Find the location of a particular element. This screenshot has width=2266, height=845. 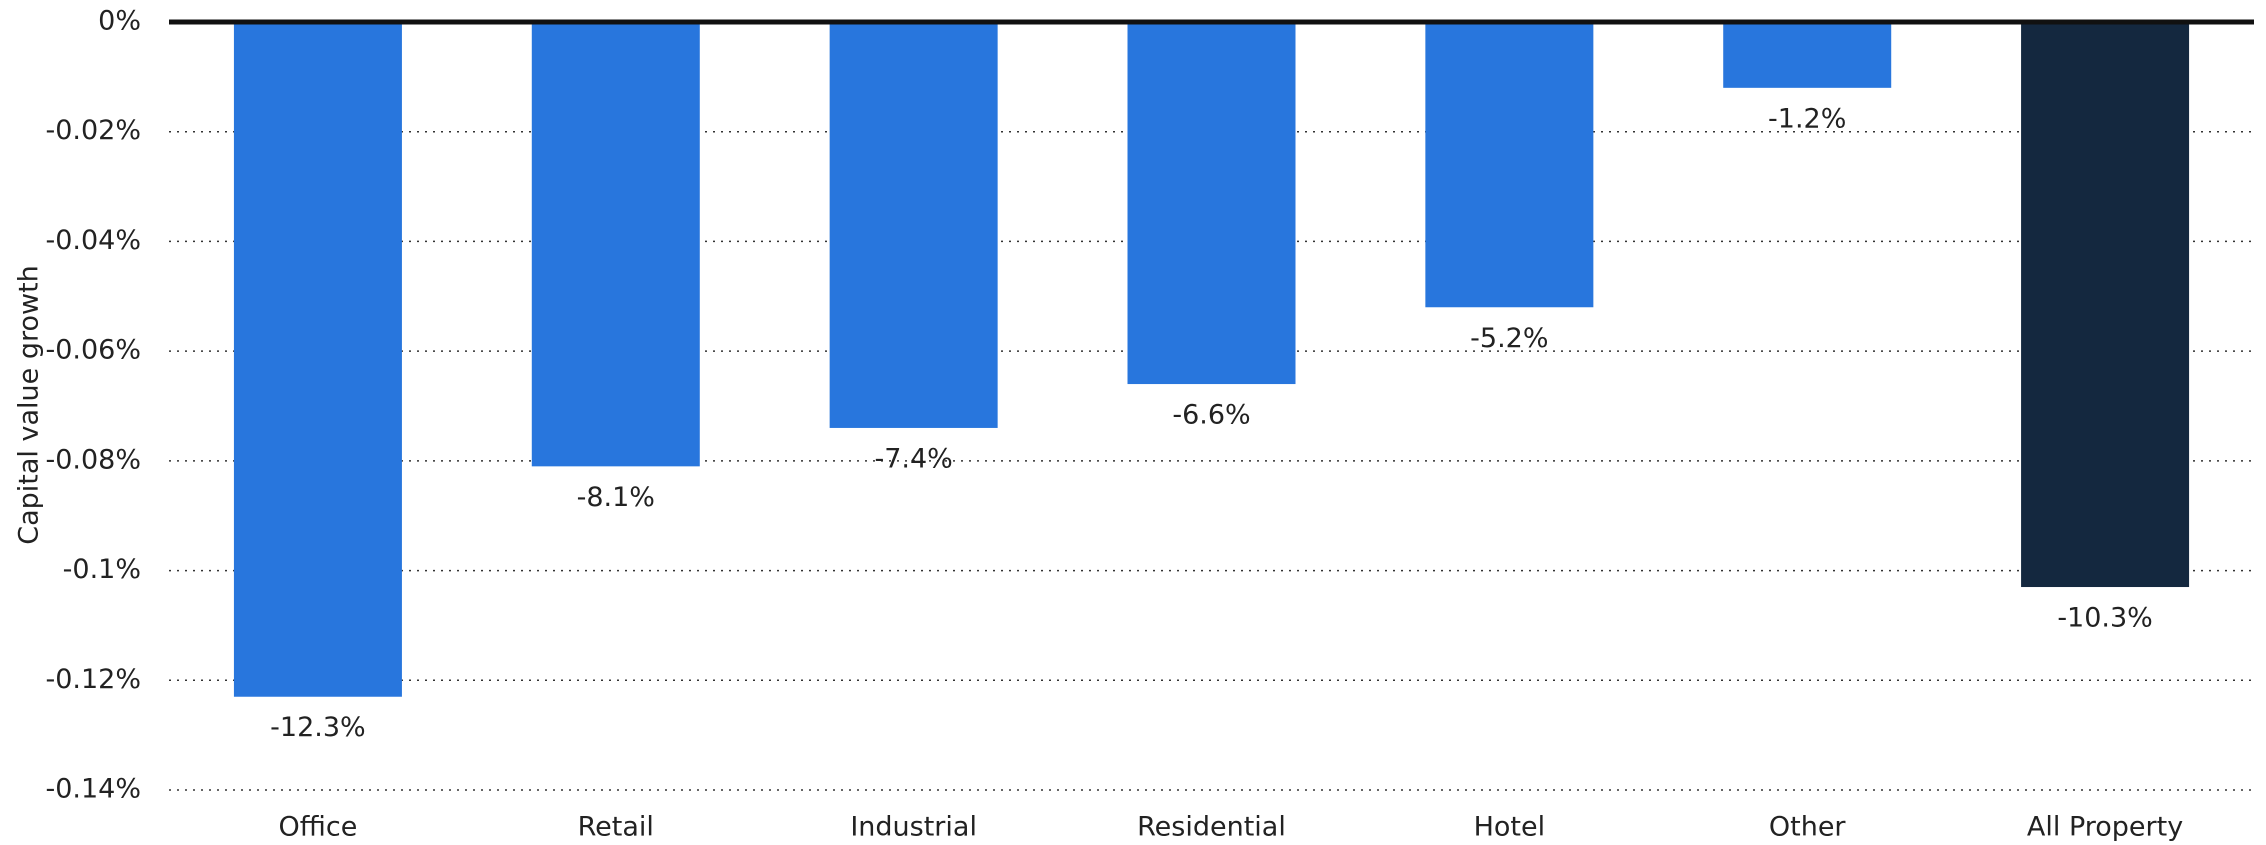

data-label: -10.3% is located at coordinates (2105, 618).